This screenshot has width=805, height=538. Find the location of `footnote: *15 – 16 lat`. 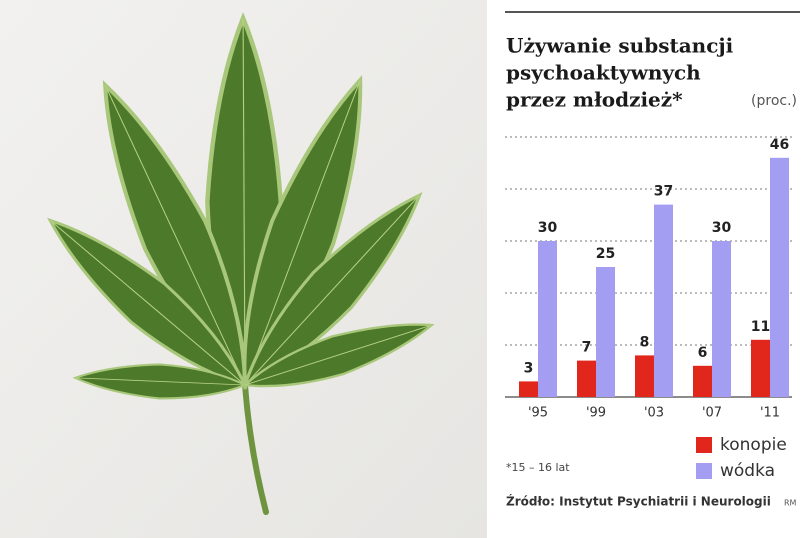

footnote: *15 – 16 lat is located at coordinates (538, 467).